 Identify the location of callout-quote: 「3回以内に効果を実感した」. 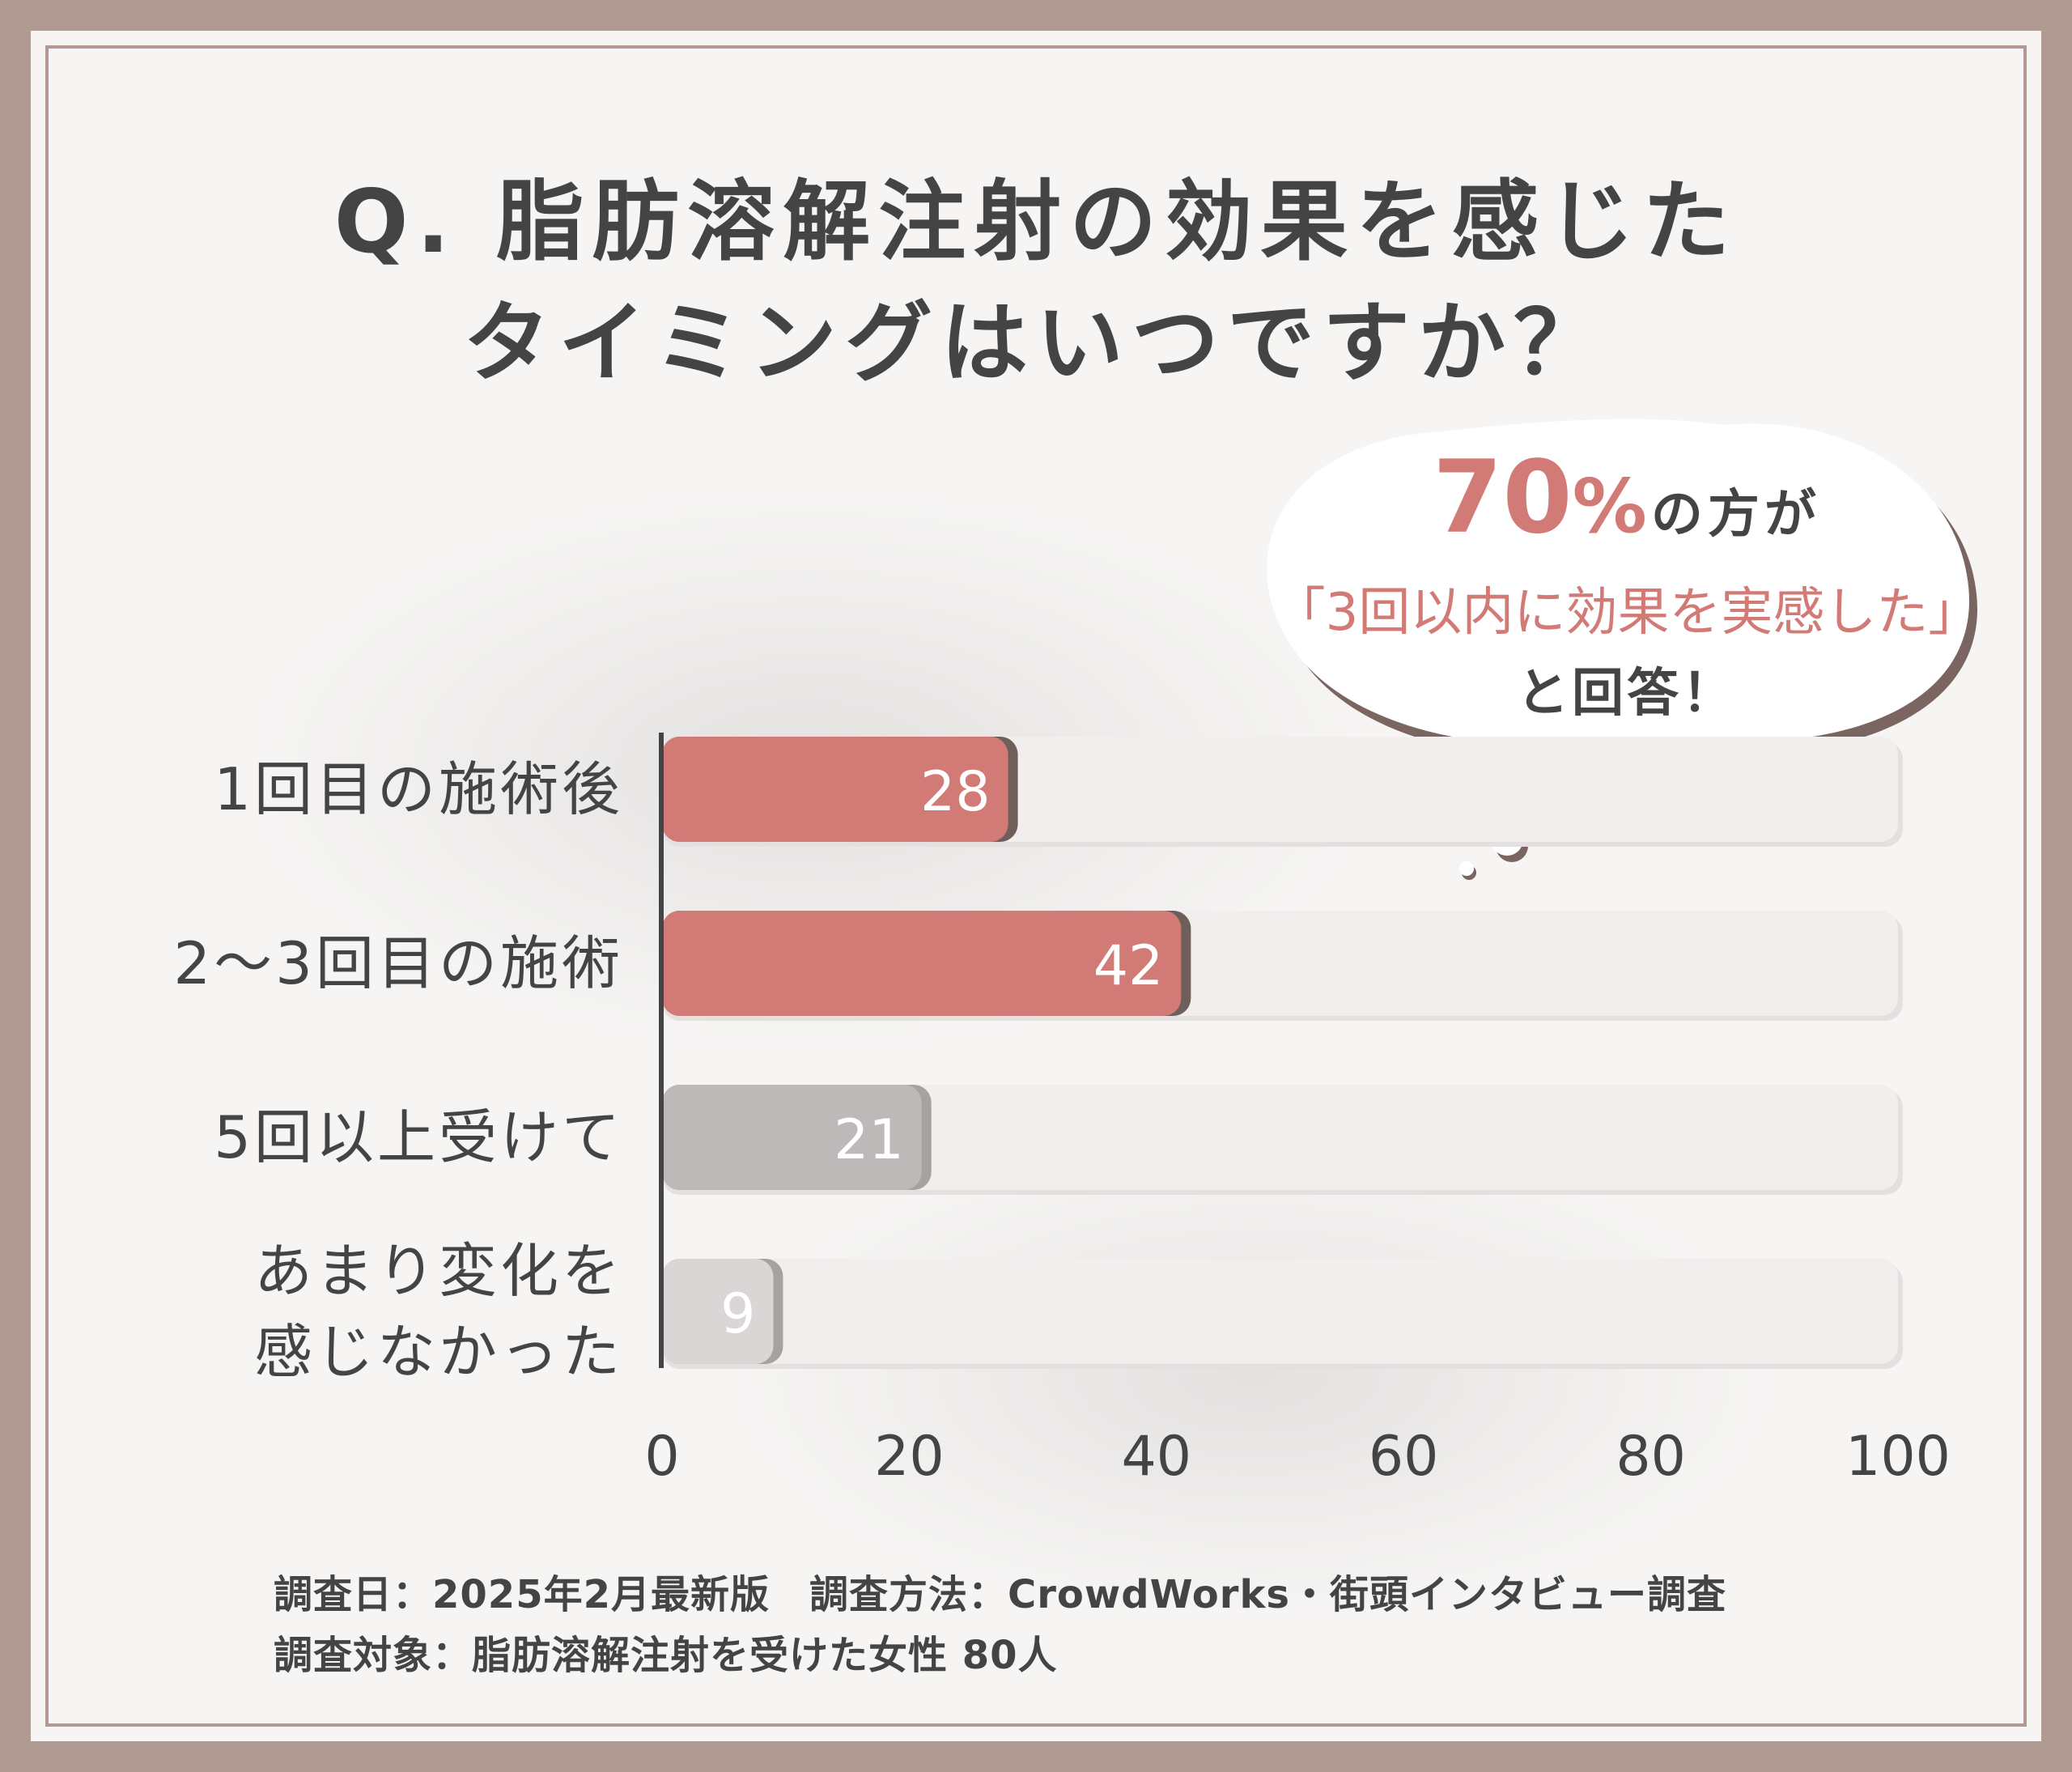
(1627, 613).